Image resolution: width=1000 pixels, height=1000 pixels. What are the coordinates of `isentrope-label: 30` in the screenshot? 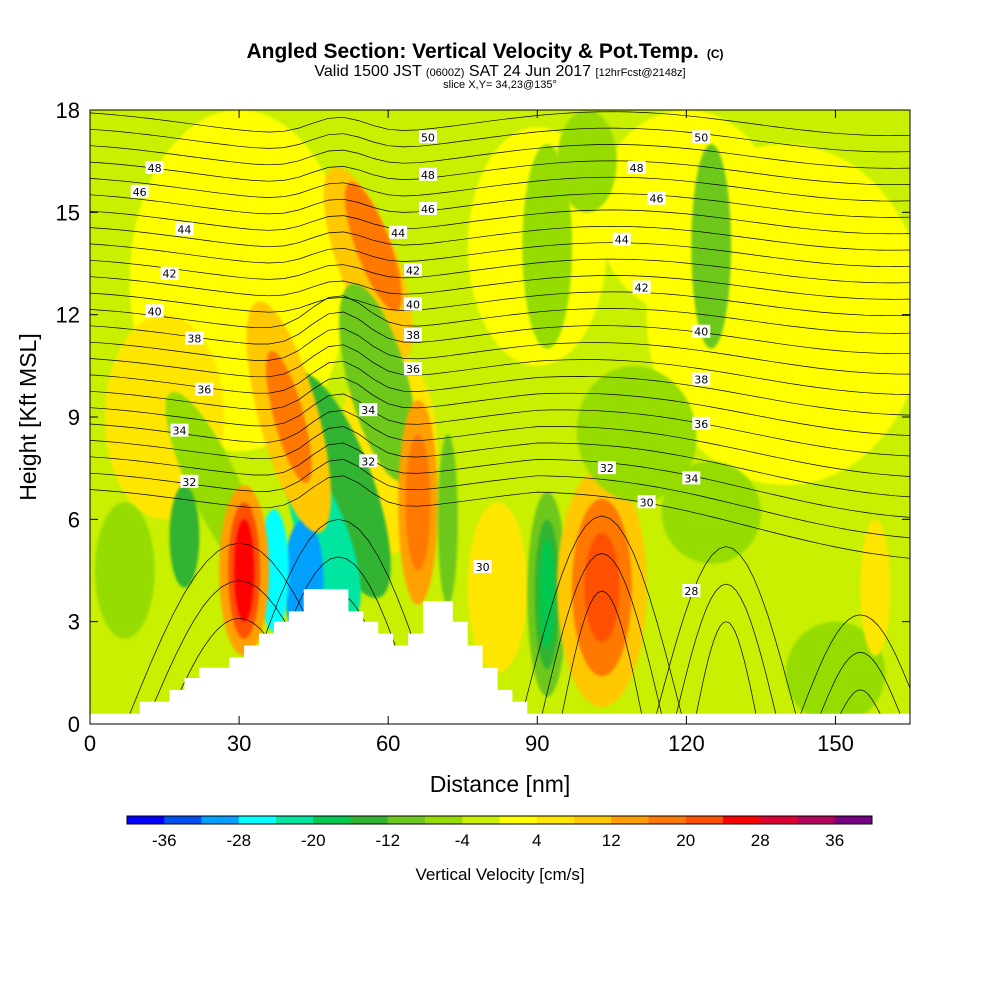 It's located at (482, 567).